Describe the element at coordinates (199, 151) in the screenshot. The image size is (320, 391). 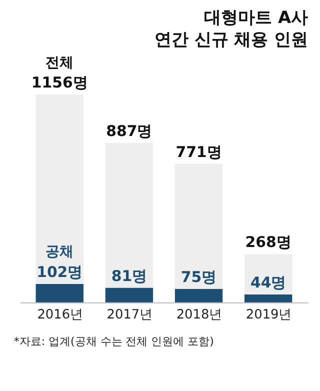
I see `total-label: 771명` at that location.